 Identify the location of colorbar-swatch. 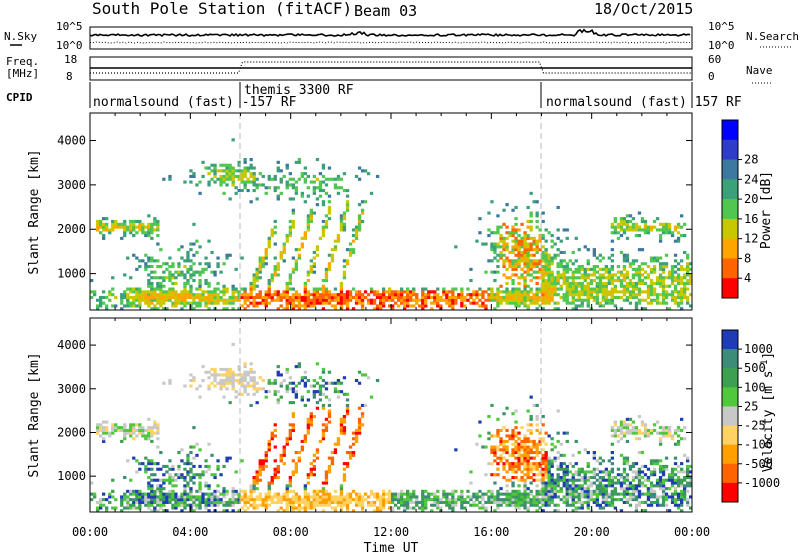
(730, 435).